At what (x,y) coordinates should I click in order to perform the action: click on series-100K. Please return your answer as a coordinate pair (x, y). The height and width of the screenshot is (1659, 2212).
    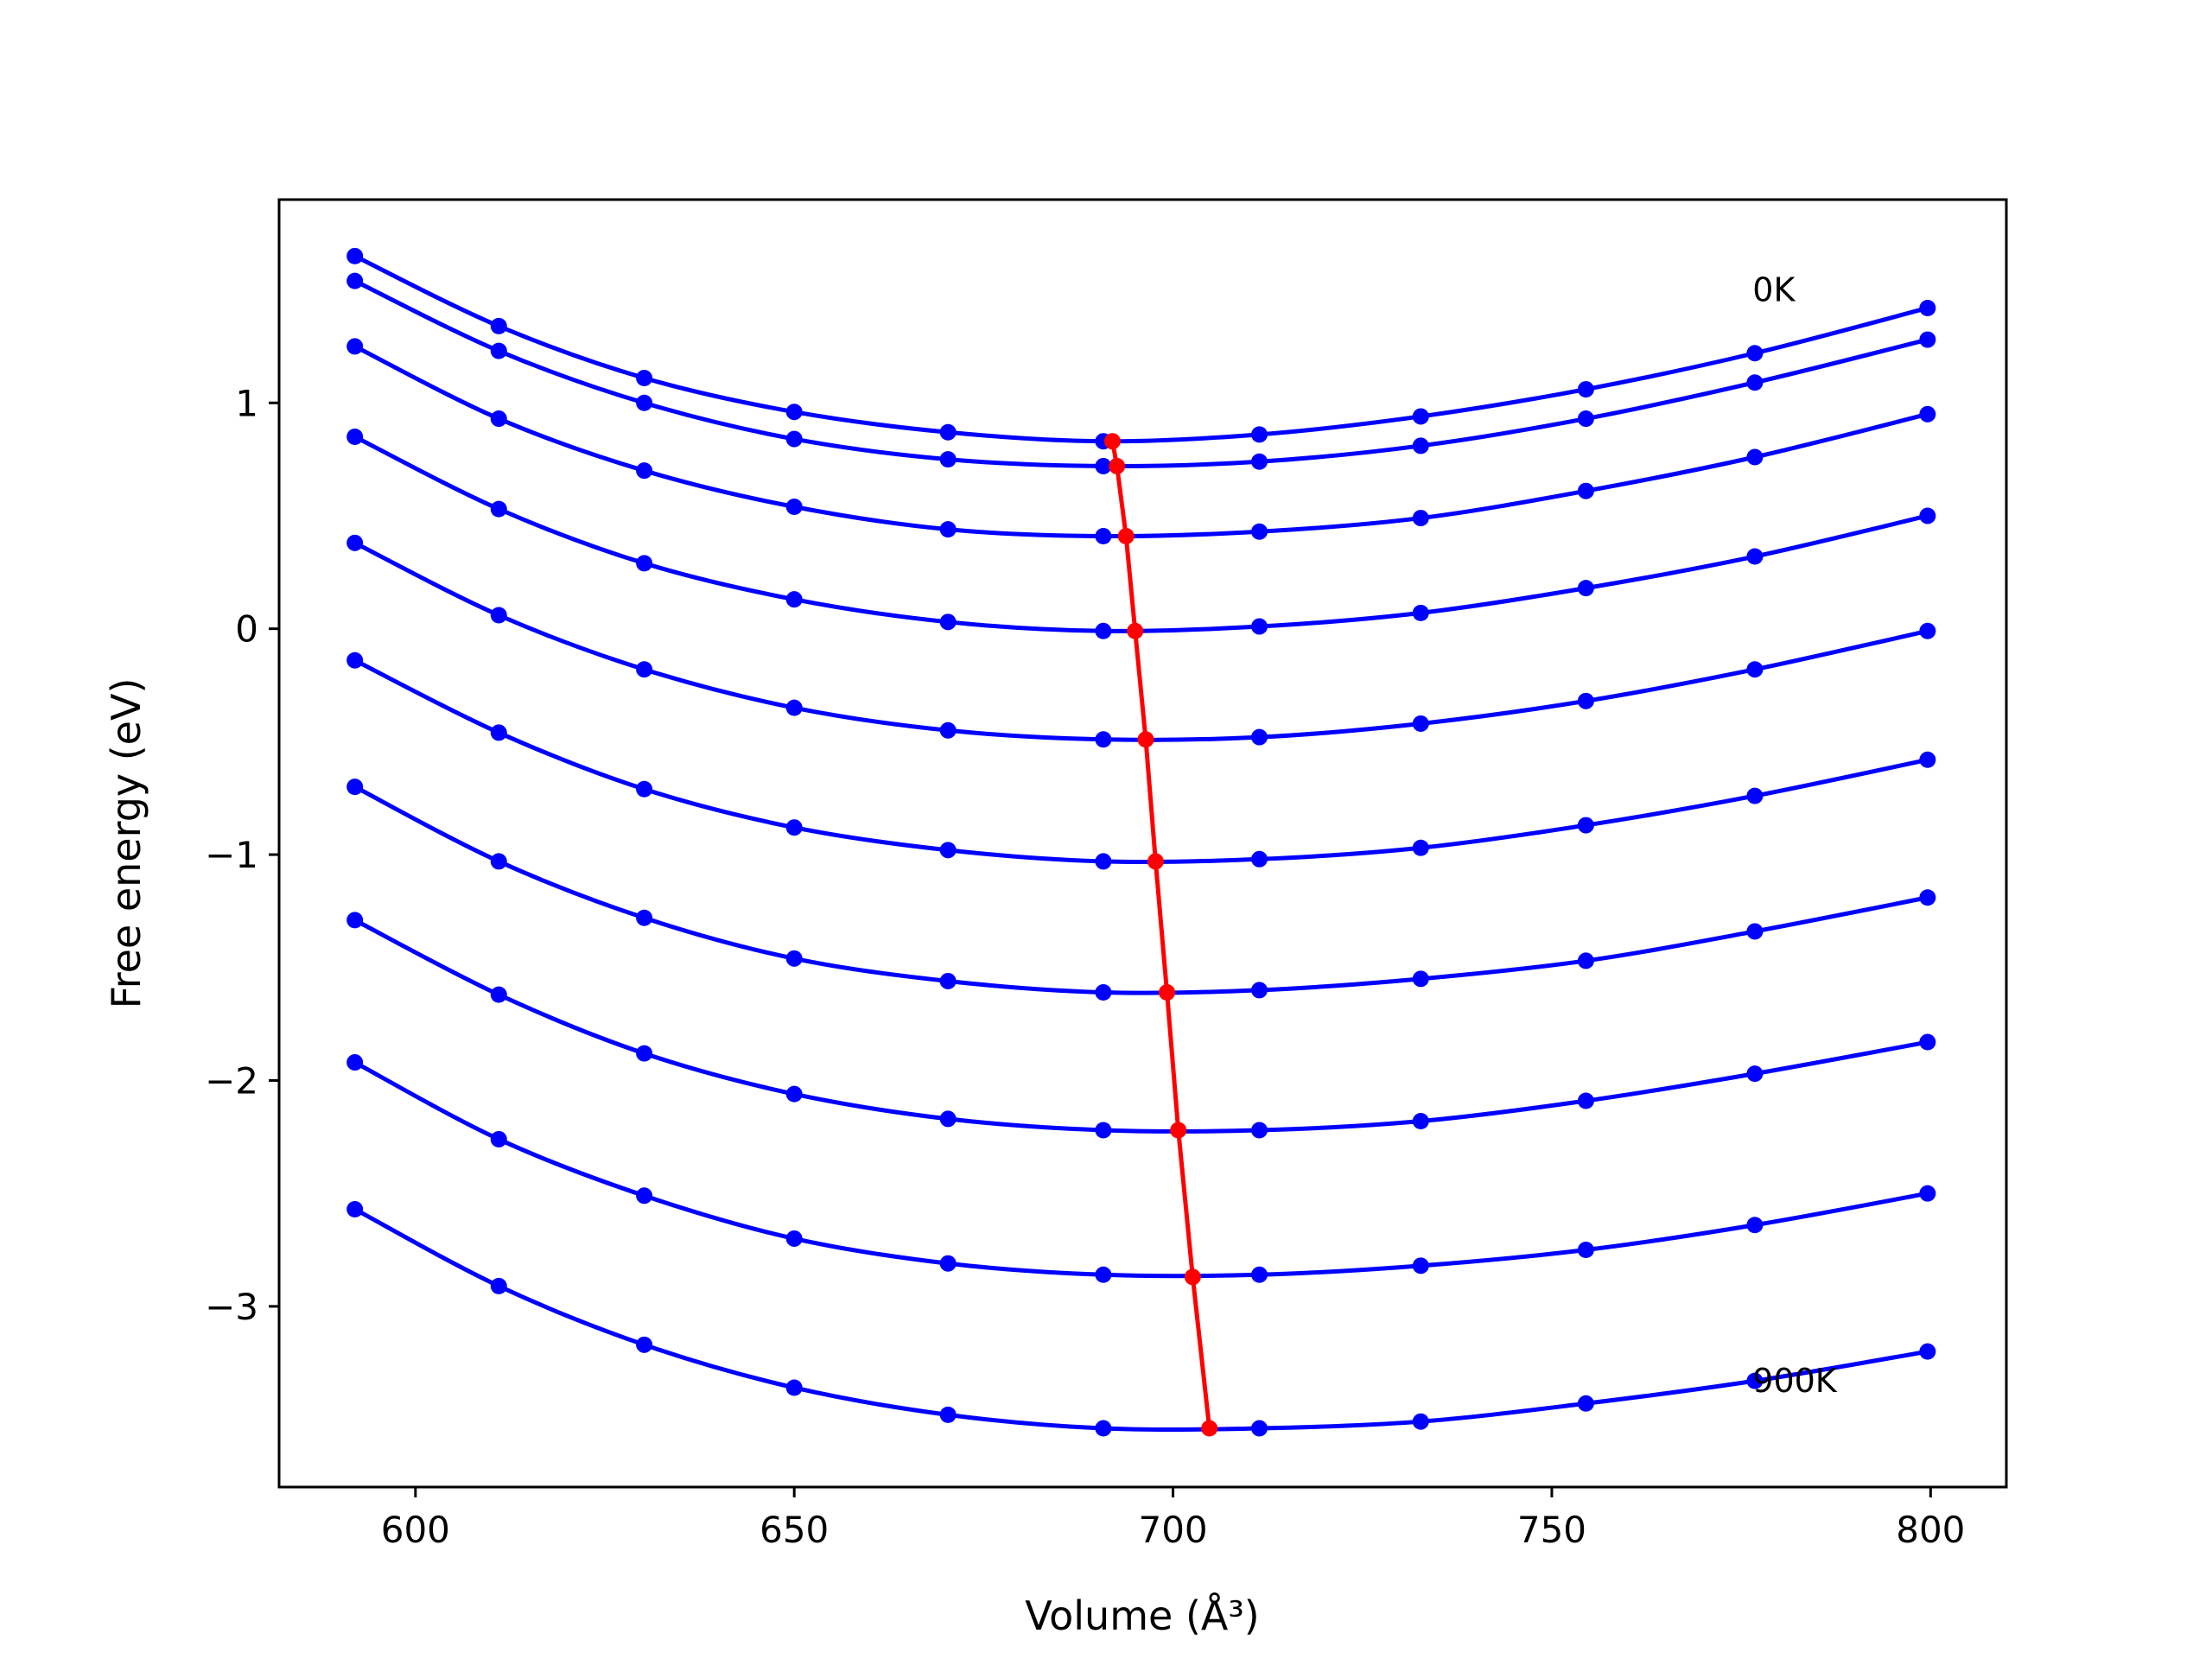
    Looking at the image, I should click on (1141, 373).